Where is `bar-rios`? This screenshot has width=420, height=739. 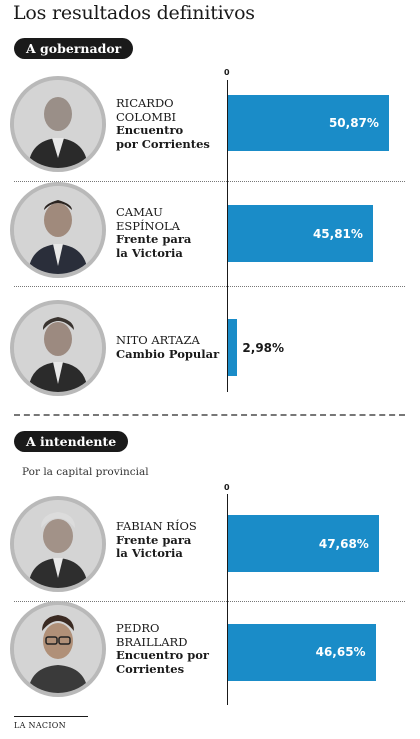 bar-rios is located at coordinates (303, 543).